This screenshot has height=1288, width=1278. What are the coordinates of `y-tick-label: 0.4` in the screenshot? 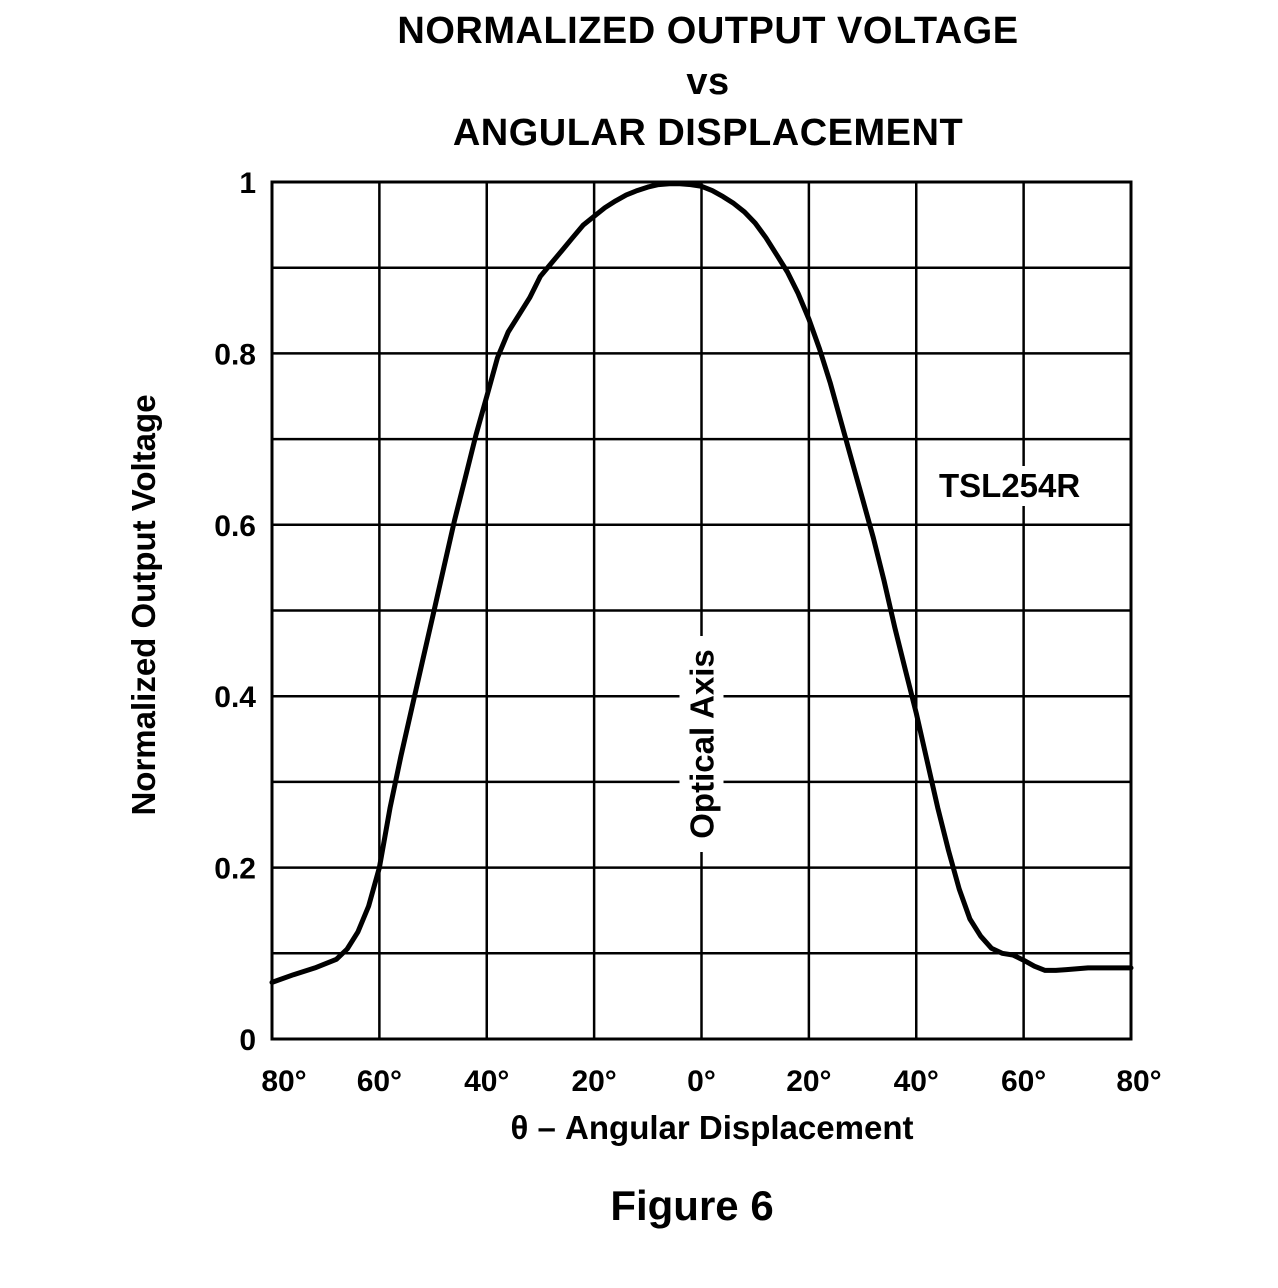 It's located at (235, 697).